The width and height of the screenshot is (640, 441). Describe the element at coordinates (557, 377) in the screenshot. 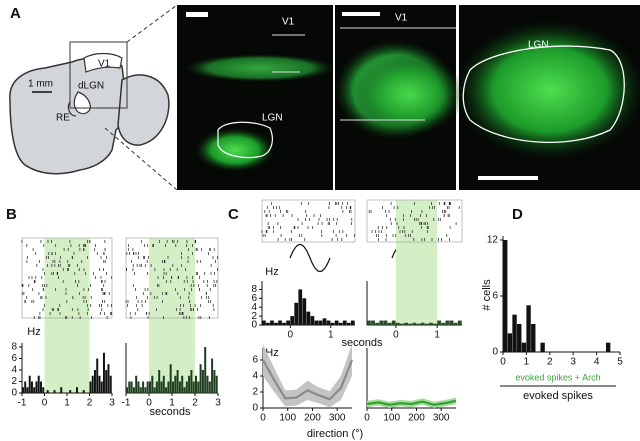

I see `annotation: evoked spikes + Arch` at that location.